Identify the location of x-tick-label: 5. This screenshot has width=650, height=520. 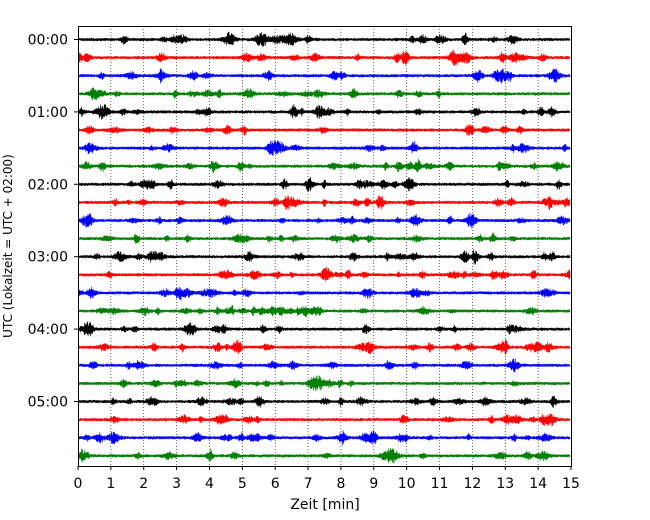
(242, 484).